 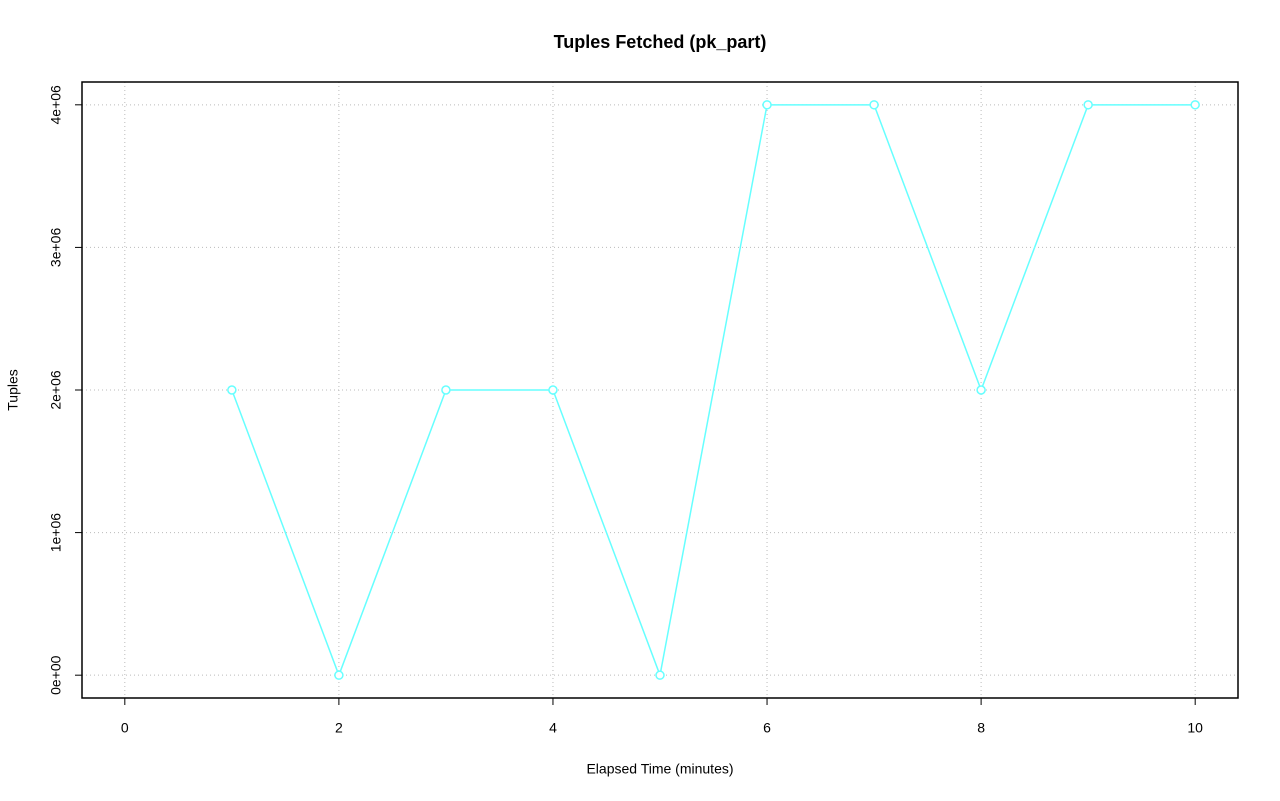 What do you see at coordinates (660, 42) in the screenshot?
I see `chart-title: Tuples Fetched (pk_part)` at bounding box center [660, 42].